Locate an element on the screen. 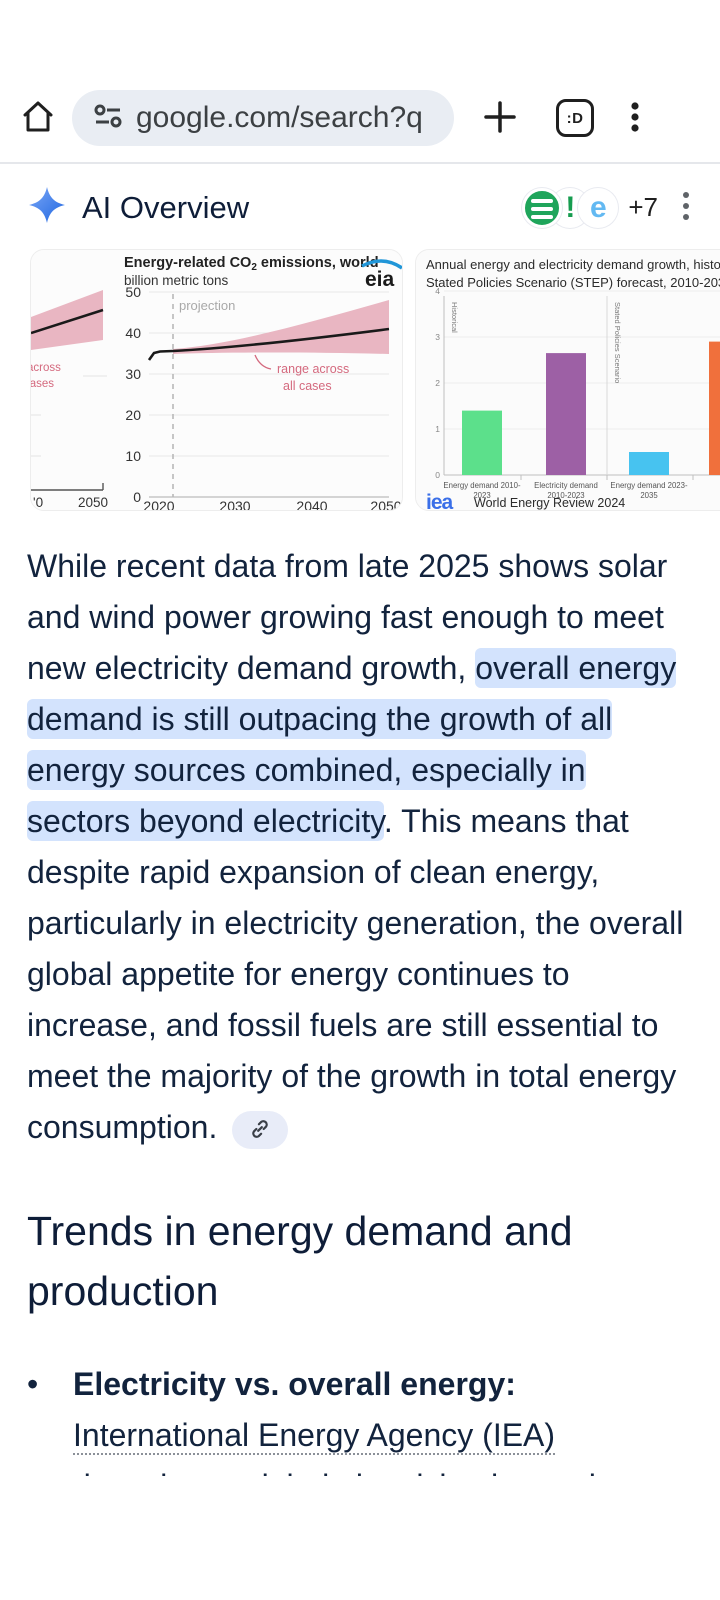 Image resolution: width=720 pixels, height=1600 pixels. ai-overview-menu-button is located at coordinates (686, 207).